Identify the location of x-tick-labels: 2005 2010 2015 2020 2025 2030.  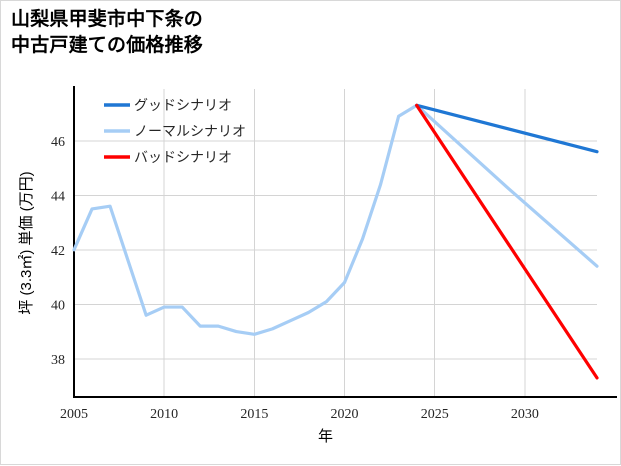
(299, 414).